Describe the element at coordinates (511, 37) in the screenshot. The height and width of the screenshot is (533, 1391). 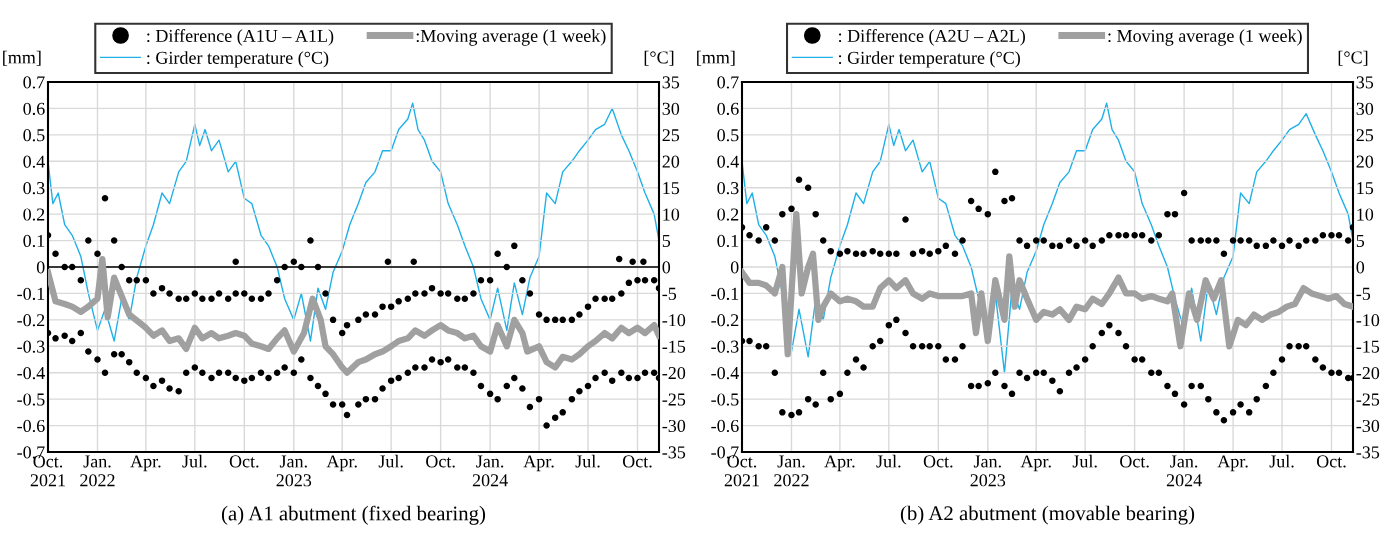
I see `legend-label: :Moving average (1 week)` at that location.